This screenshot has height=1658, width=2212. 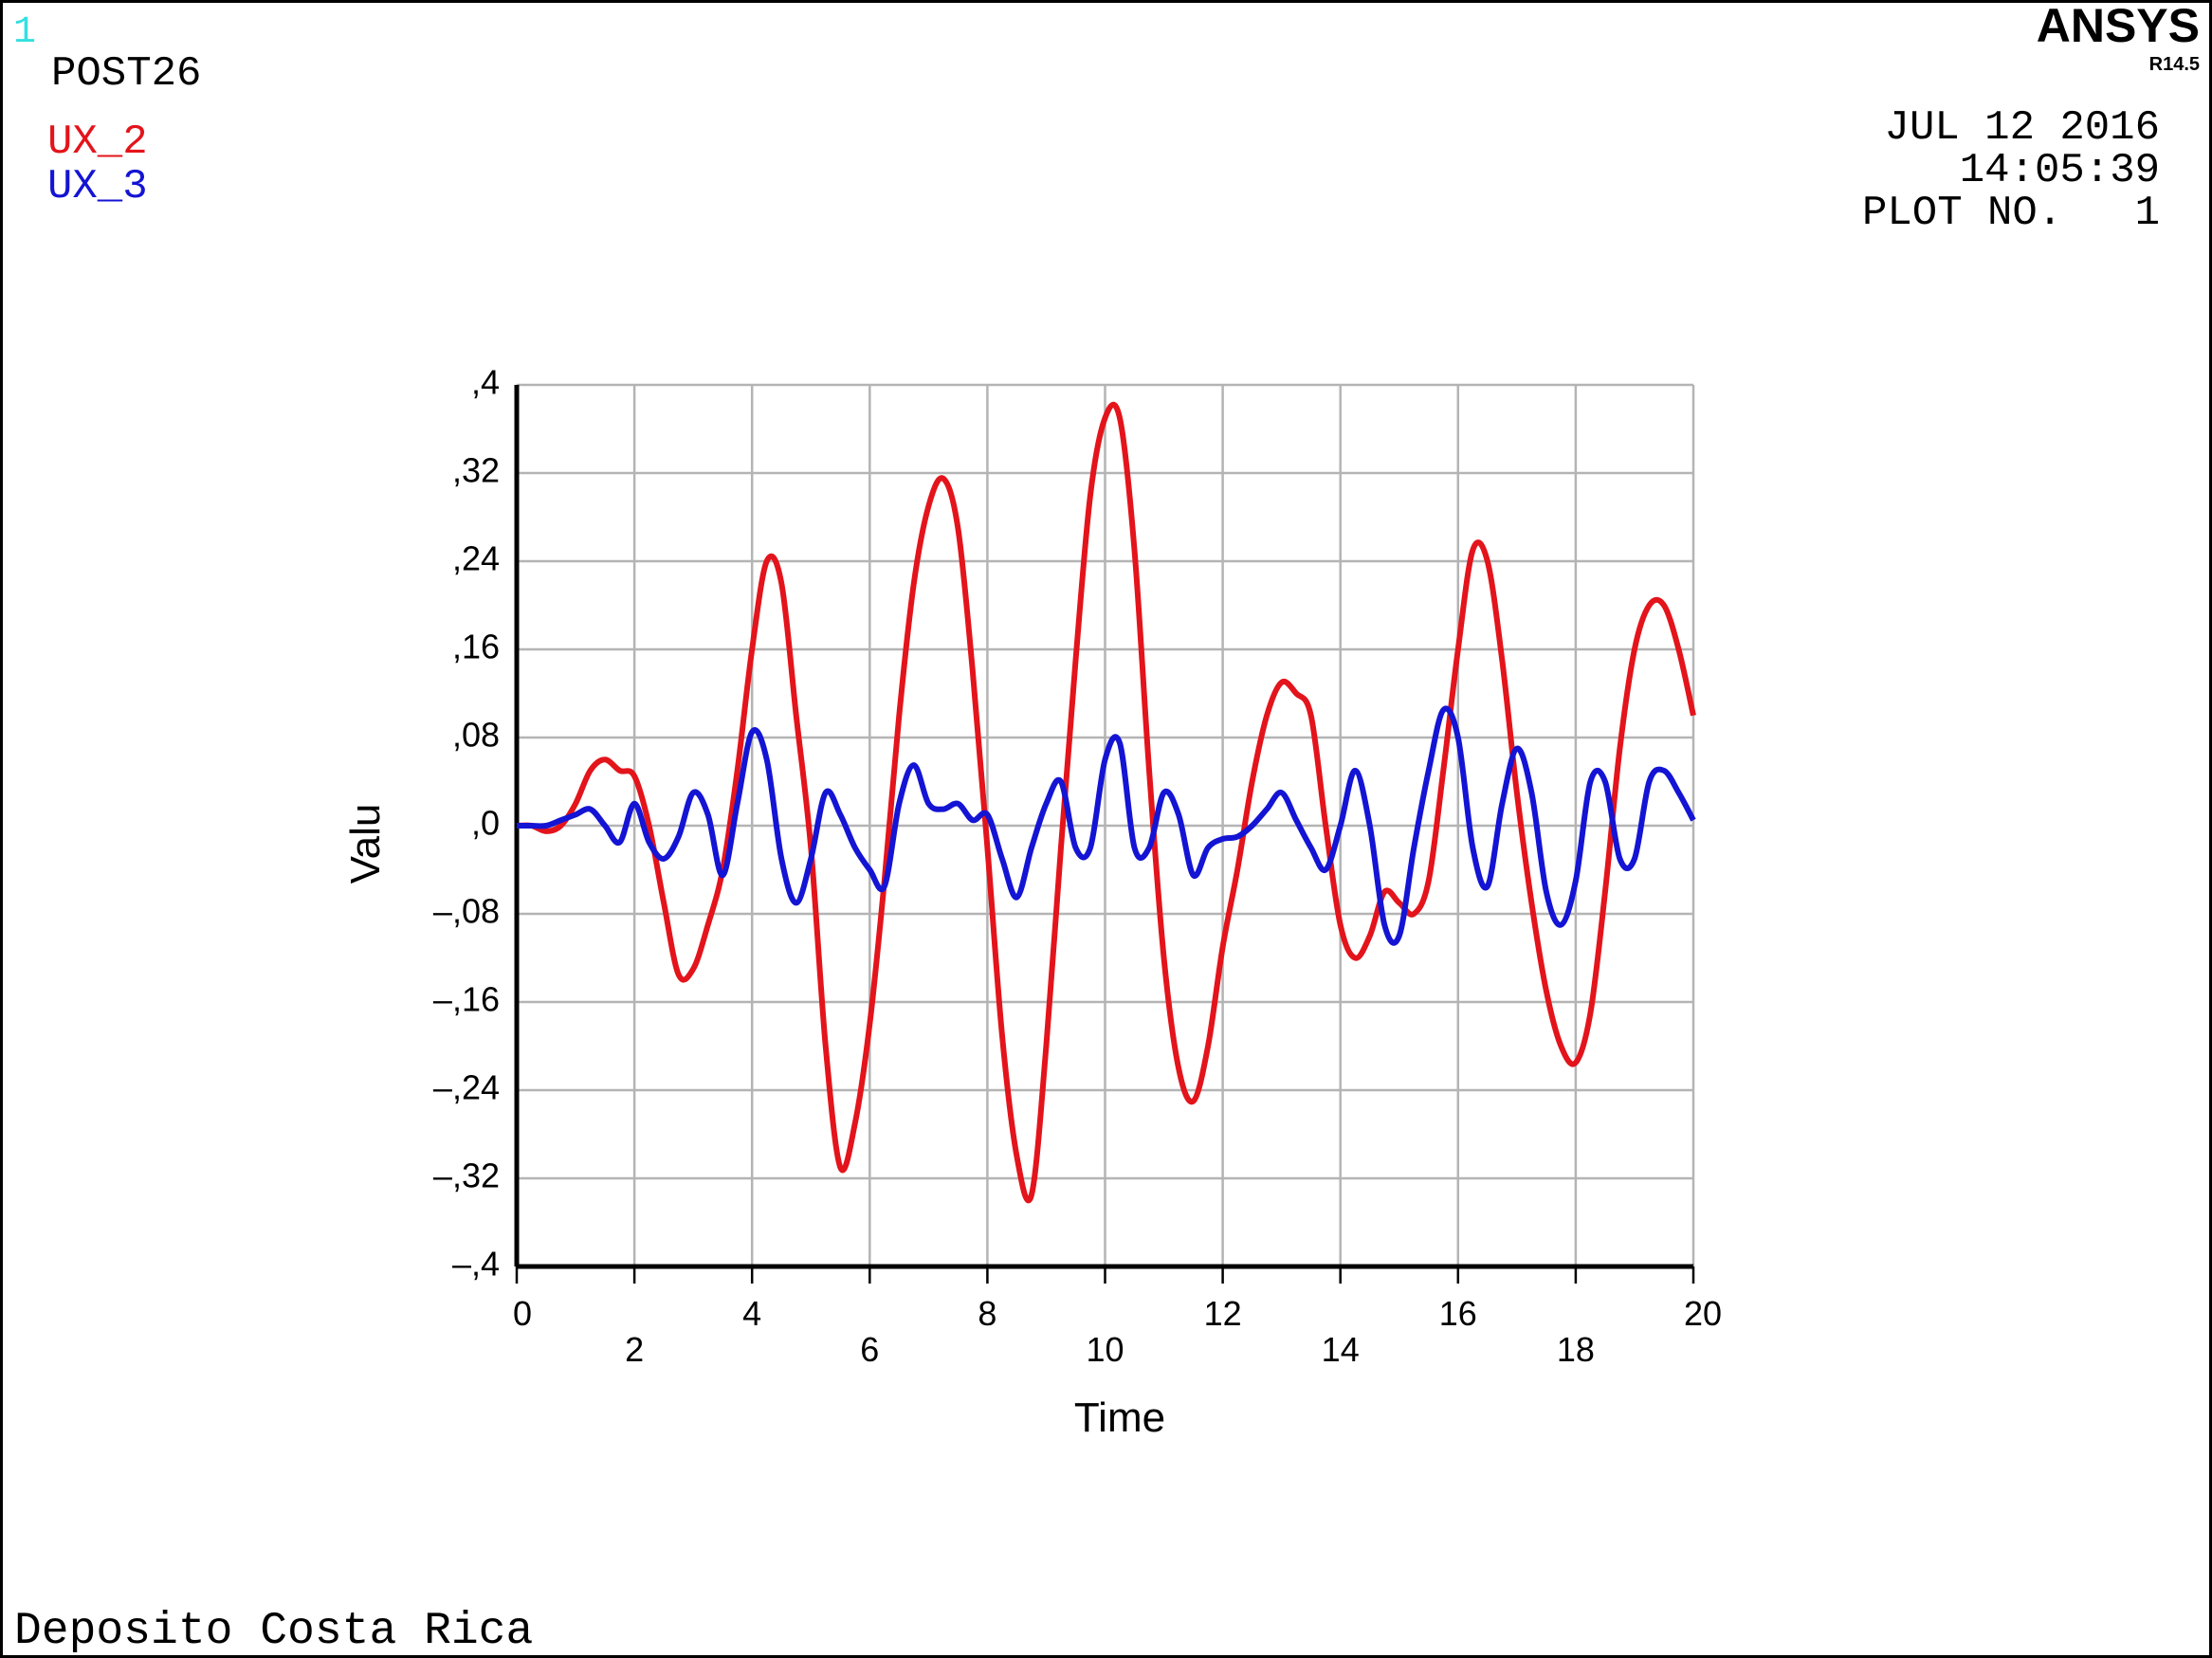 What do you see at coordinates (476, 1264) in the screenshot?
I see `y-tick-label: –,4` at bounding box center [476, 1264].